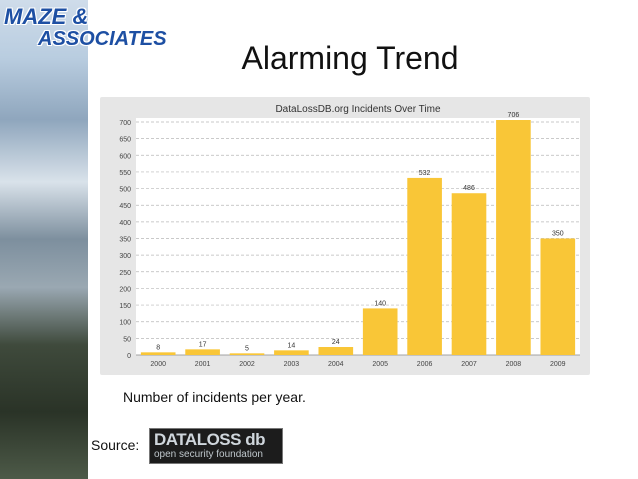 This screenshot has width=638, height=479. What do you see at coordinates (158, 364) in the screenshot?
I see `x-tick-label-2000: 2000` at bounding box center [158, 364].